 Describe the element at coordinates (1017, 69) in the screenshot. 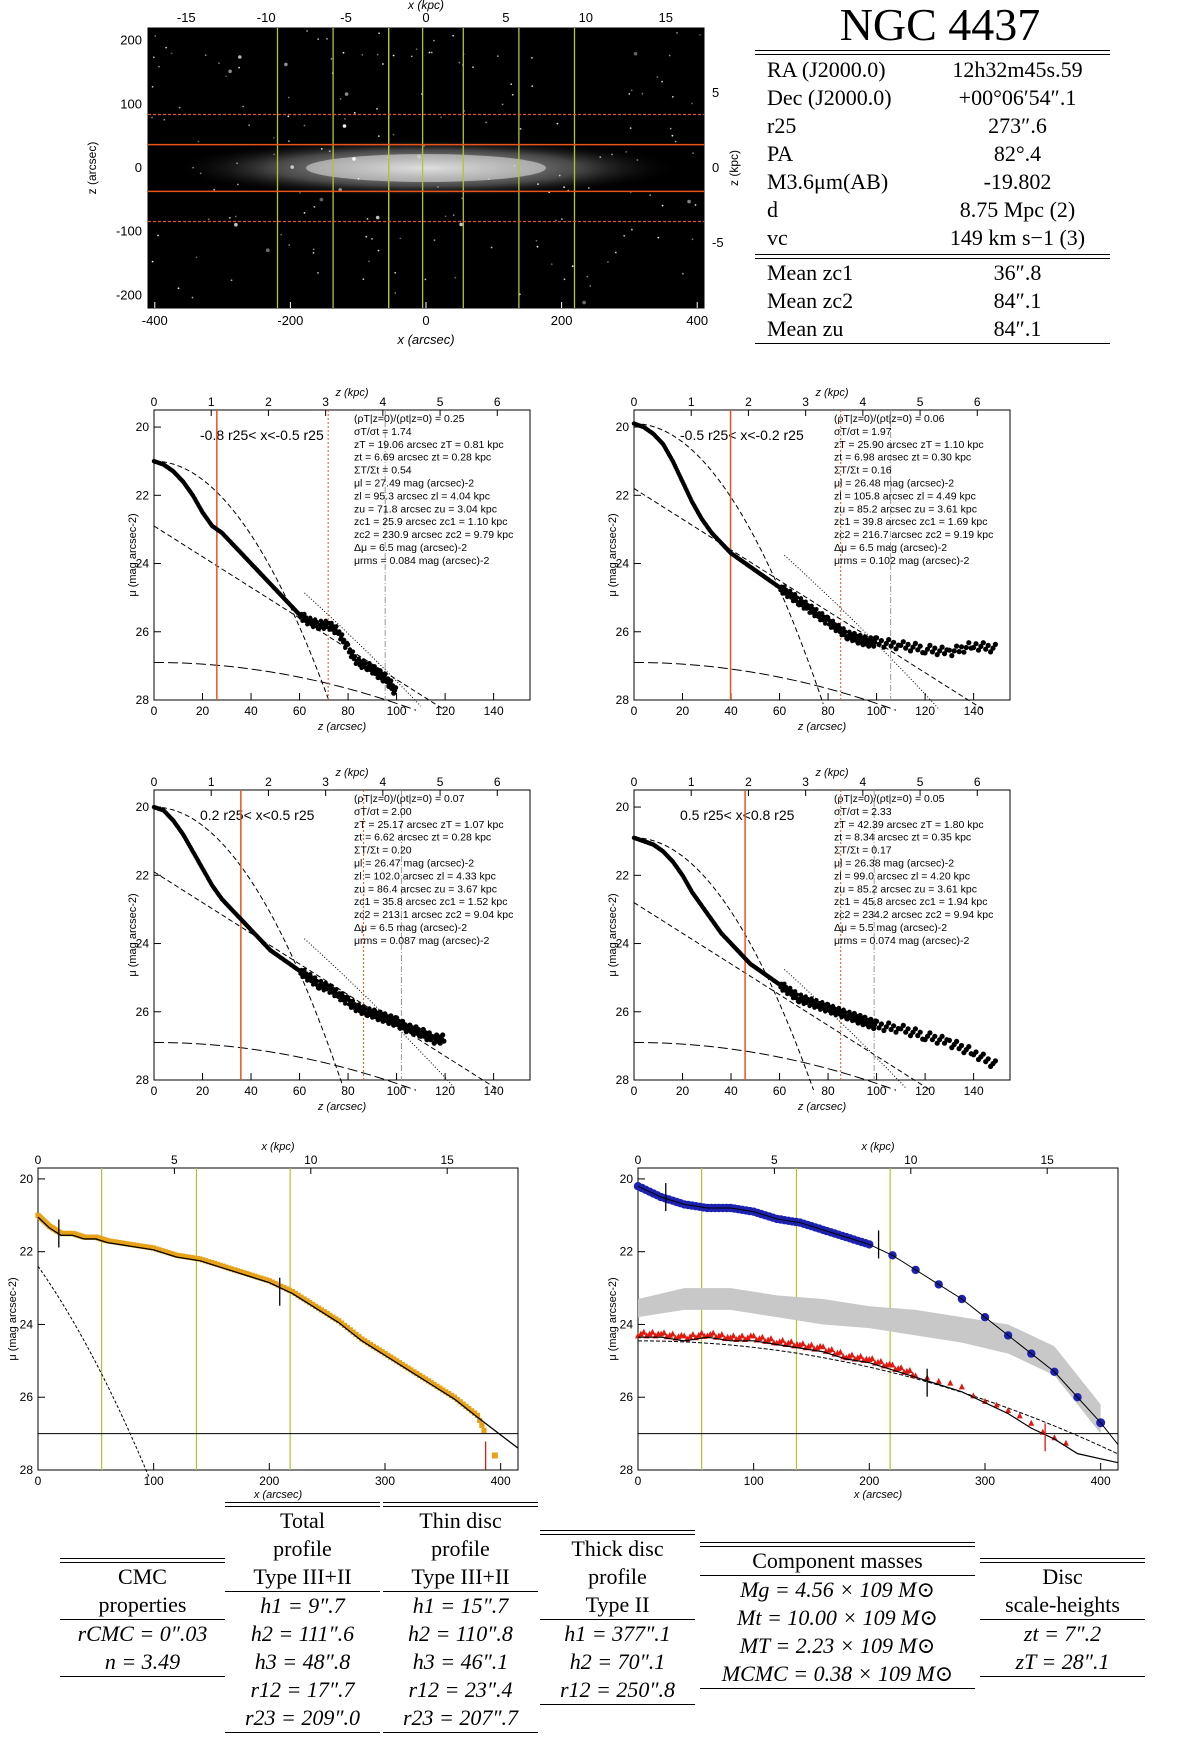

I see `property-value: 12h32m45s.59` at that location.